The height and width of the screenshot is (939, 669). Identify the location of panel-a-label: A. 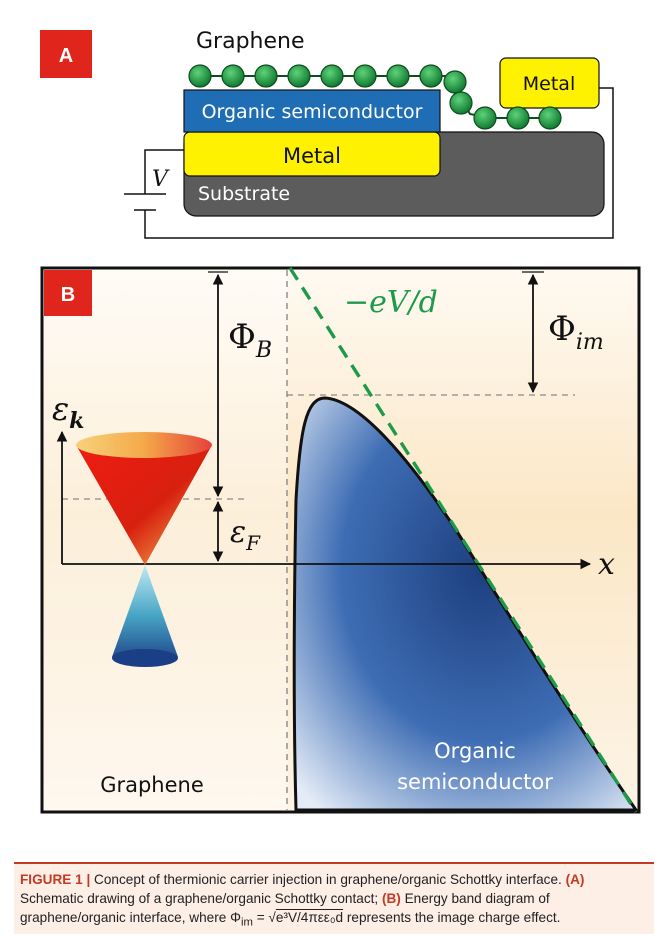
(66, 56).